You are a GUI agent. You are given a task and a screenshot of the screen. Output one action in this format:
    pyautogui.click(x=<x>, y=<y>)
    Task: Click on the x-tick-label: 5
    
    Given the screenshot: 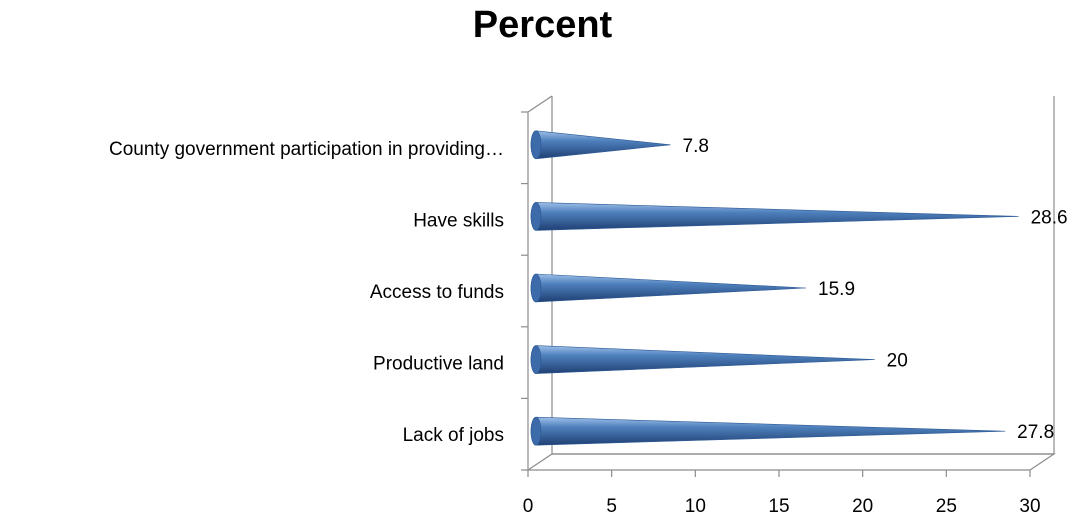 What is the action you would take?
    pyautogui.click(x=611, y=506)
    